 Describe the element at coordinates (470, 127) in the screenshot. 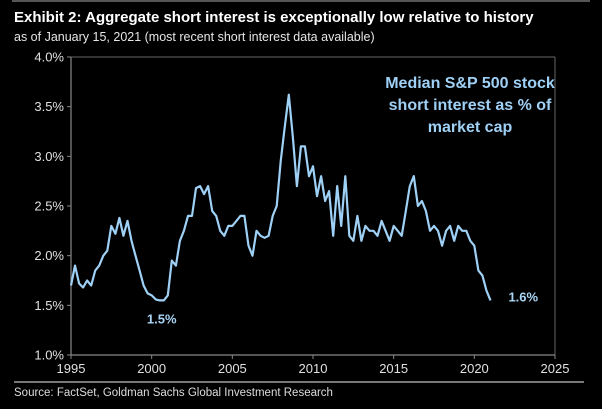

I see `series-annotation-line-3: market cap` at that location.